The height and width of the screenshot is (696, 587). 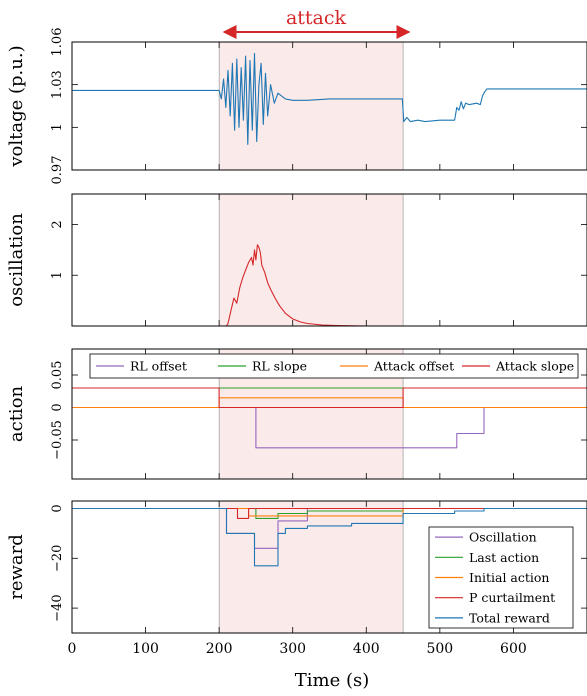 I want to click on x-tick-label: 500, so click(x=439, y=649).